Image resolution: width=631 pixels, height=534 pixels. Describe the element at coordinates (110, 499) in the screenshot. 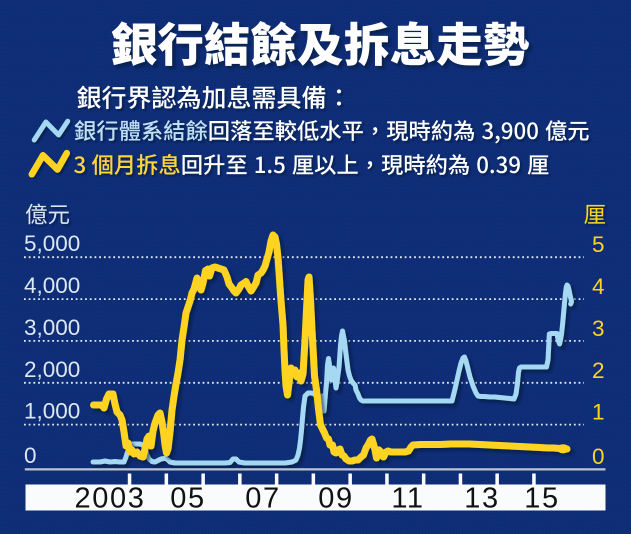

I see `svg-text: 2003` at that location.